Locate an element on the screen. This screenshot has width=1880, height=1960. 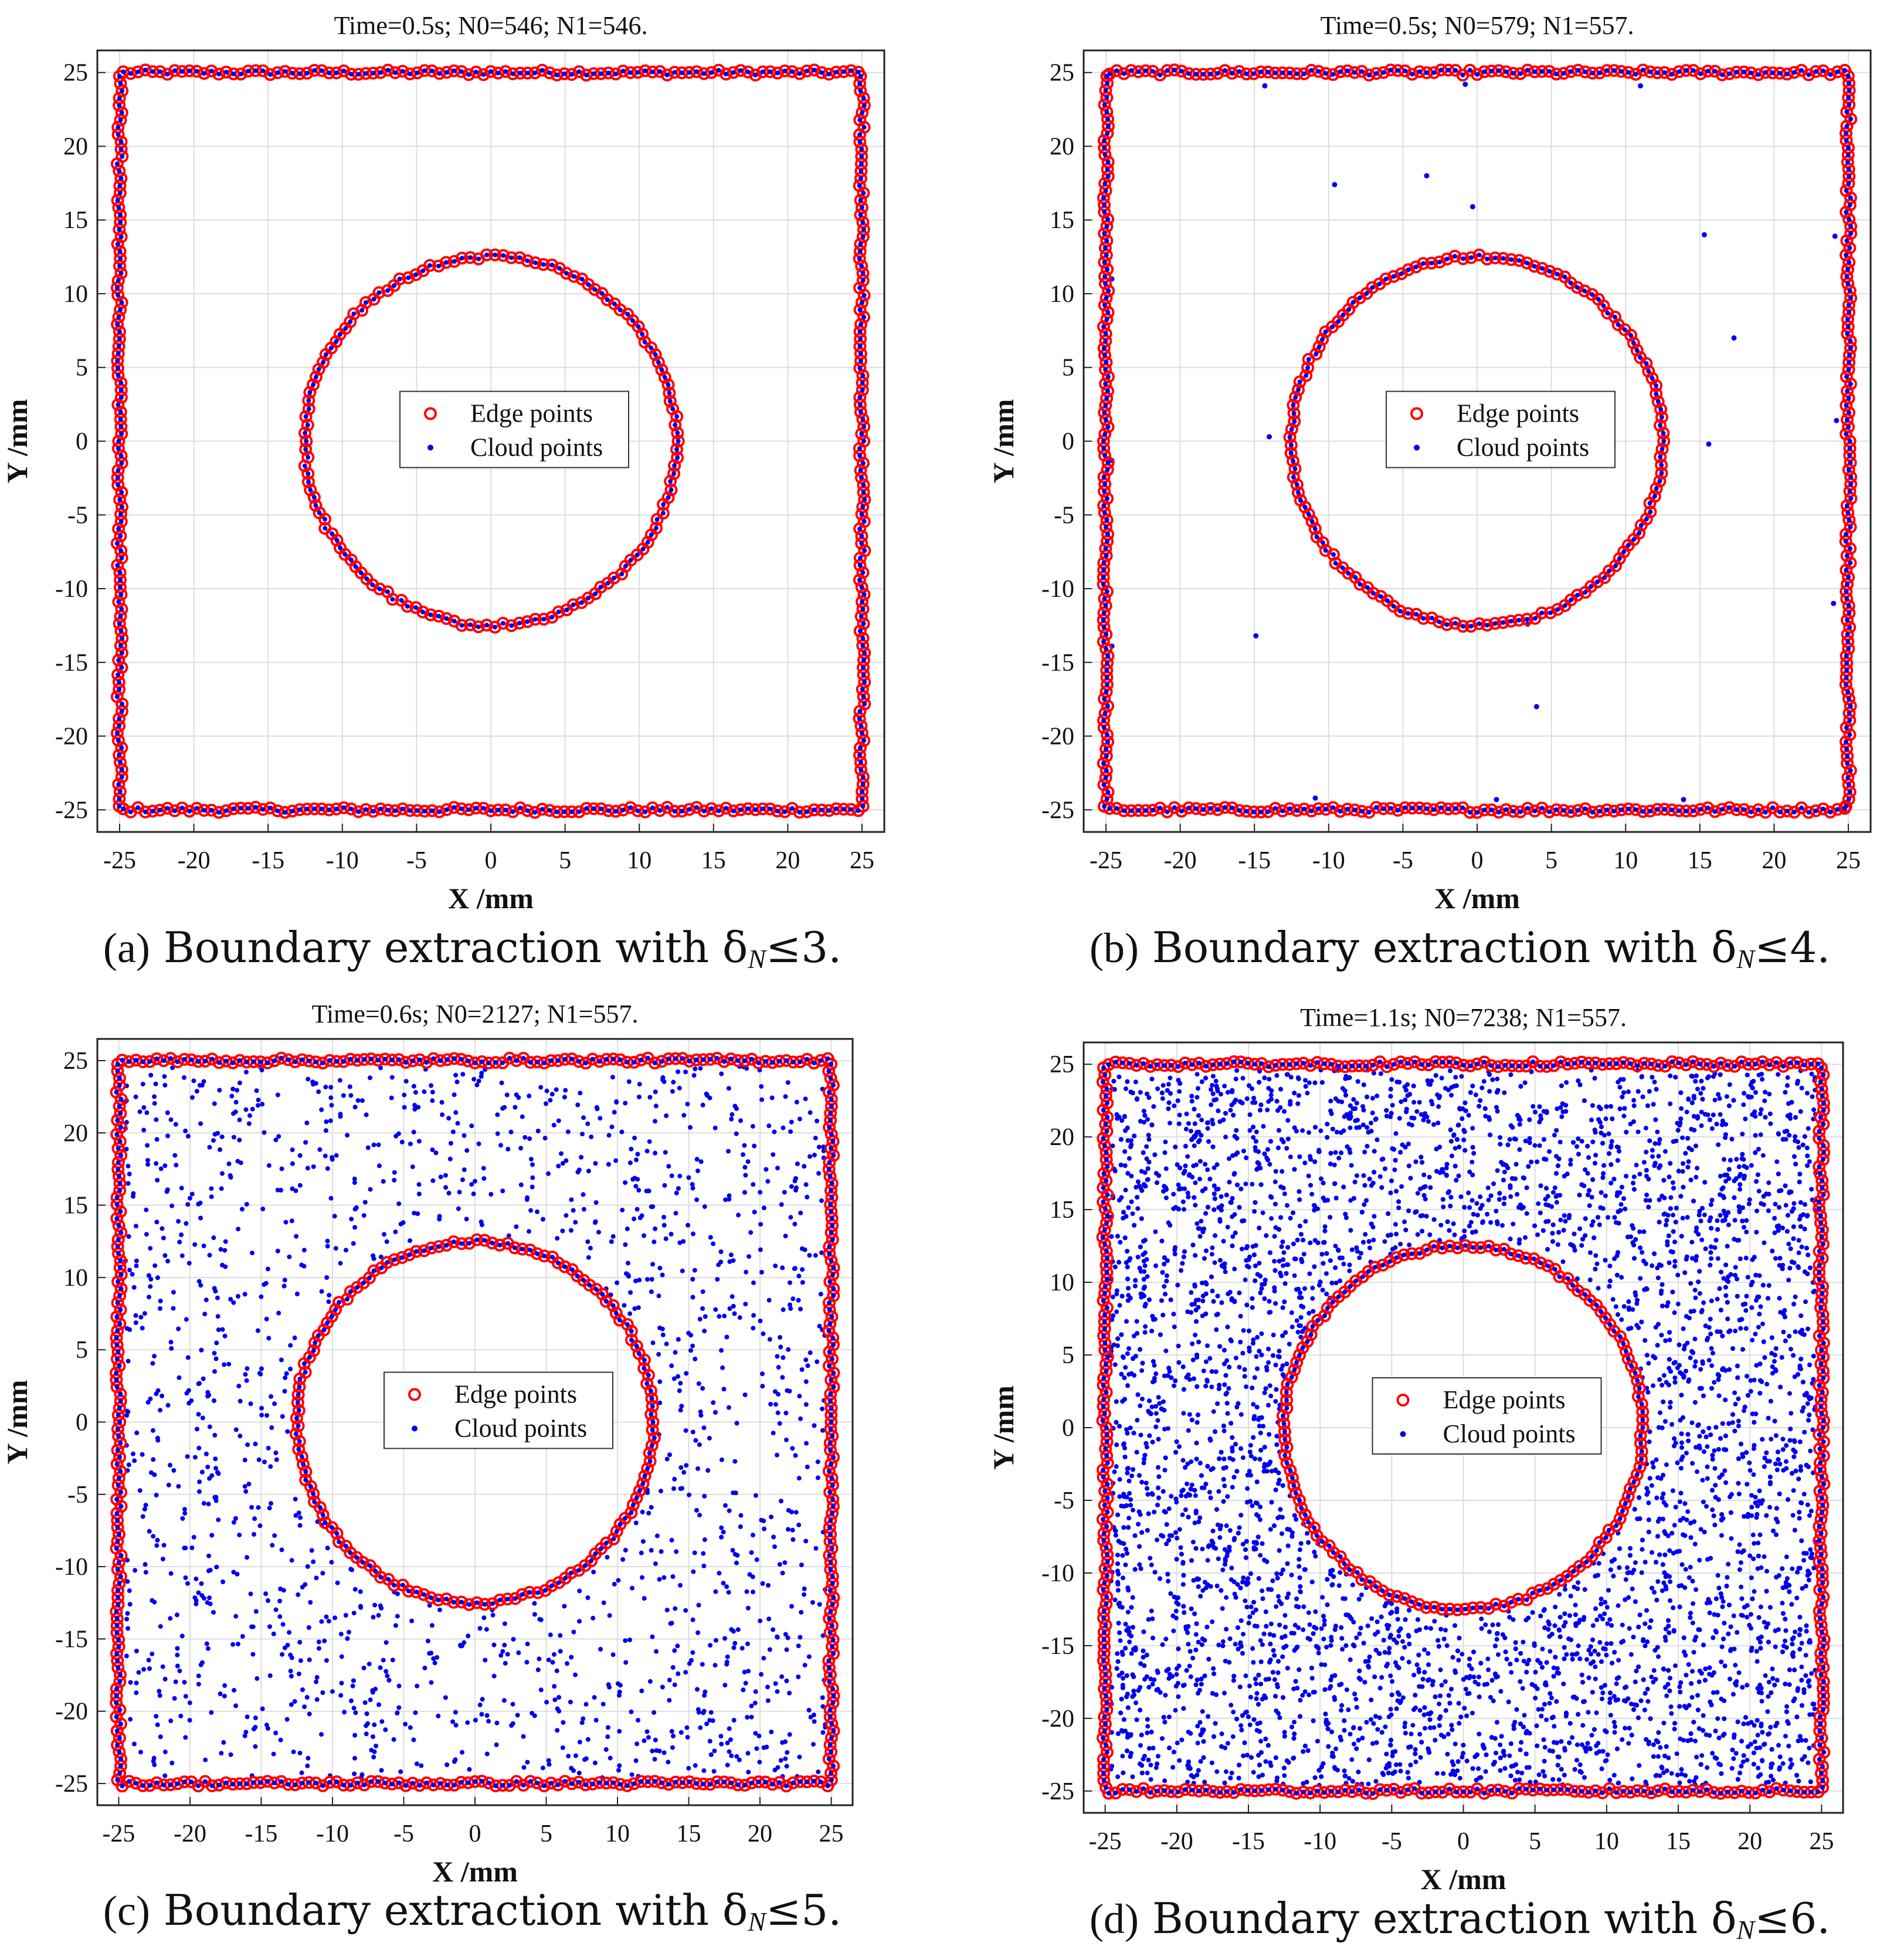
legend-edge-label: Edge points is located at coordinates (1518, 413).